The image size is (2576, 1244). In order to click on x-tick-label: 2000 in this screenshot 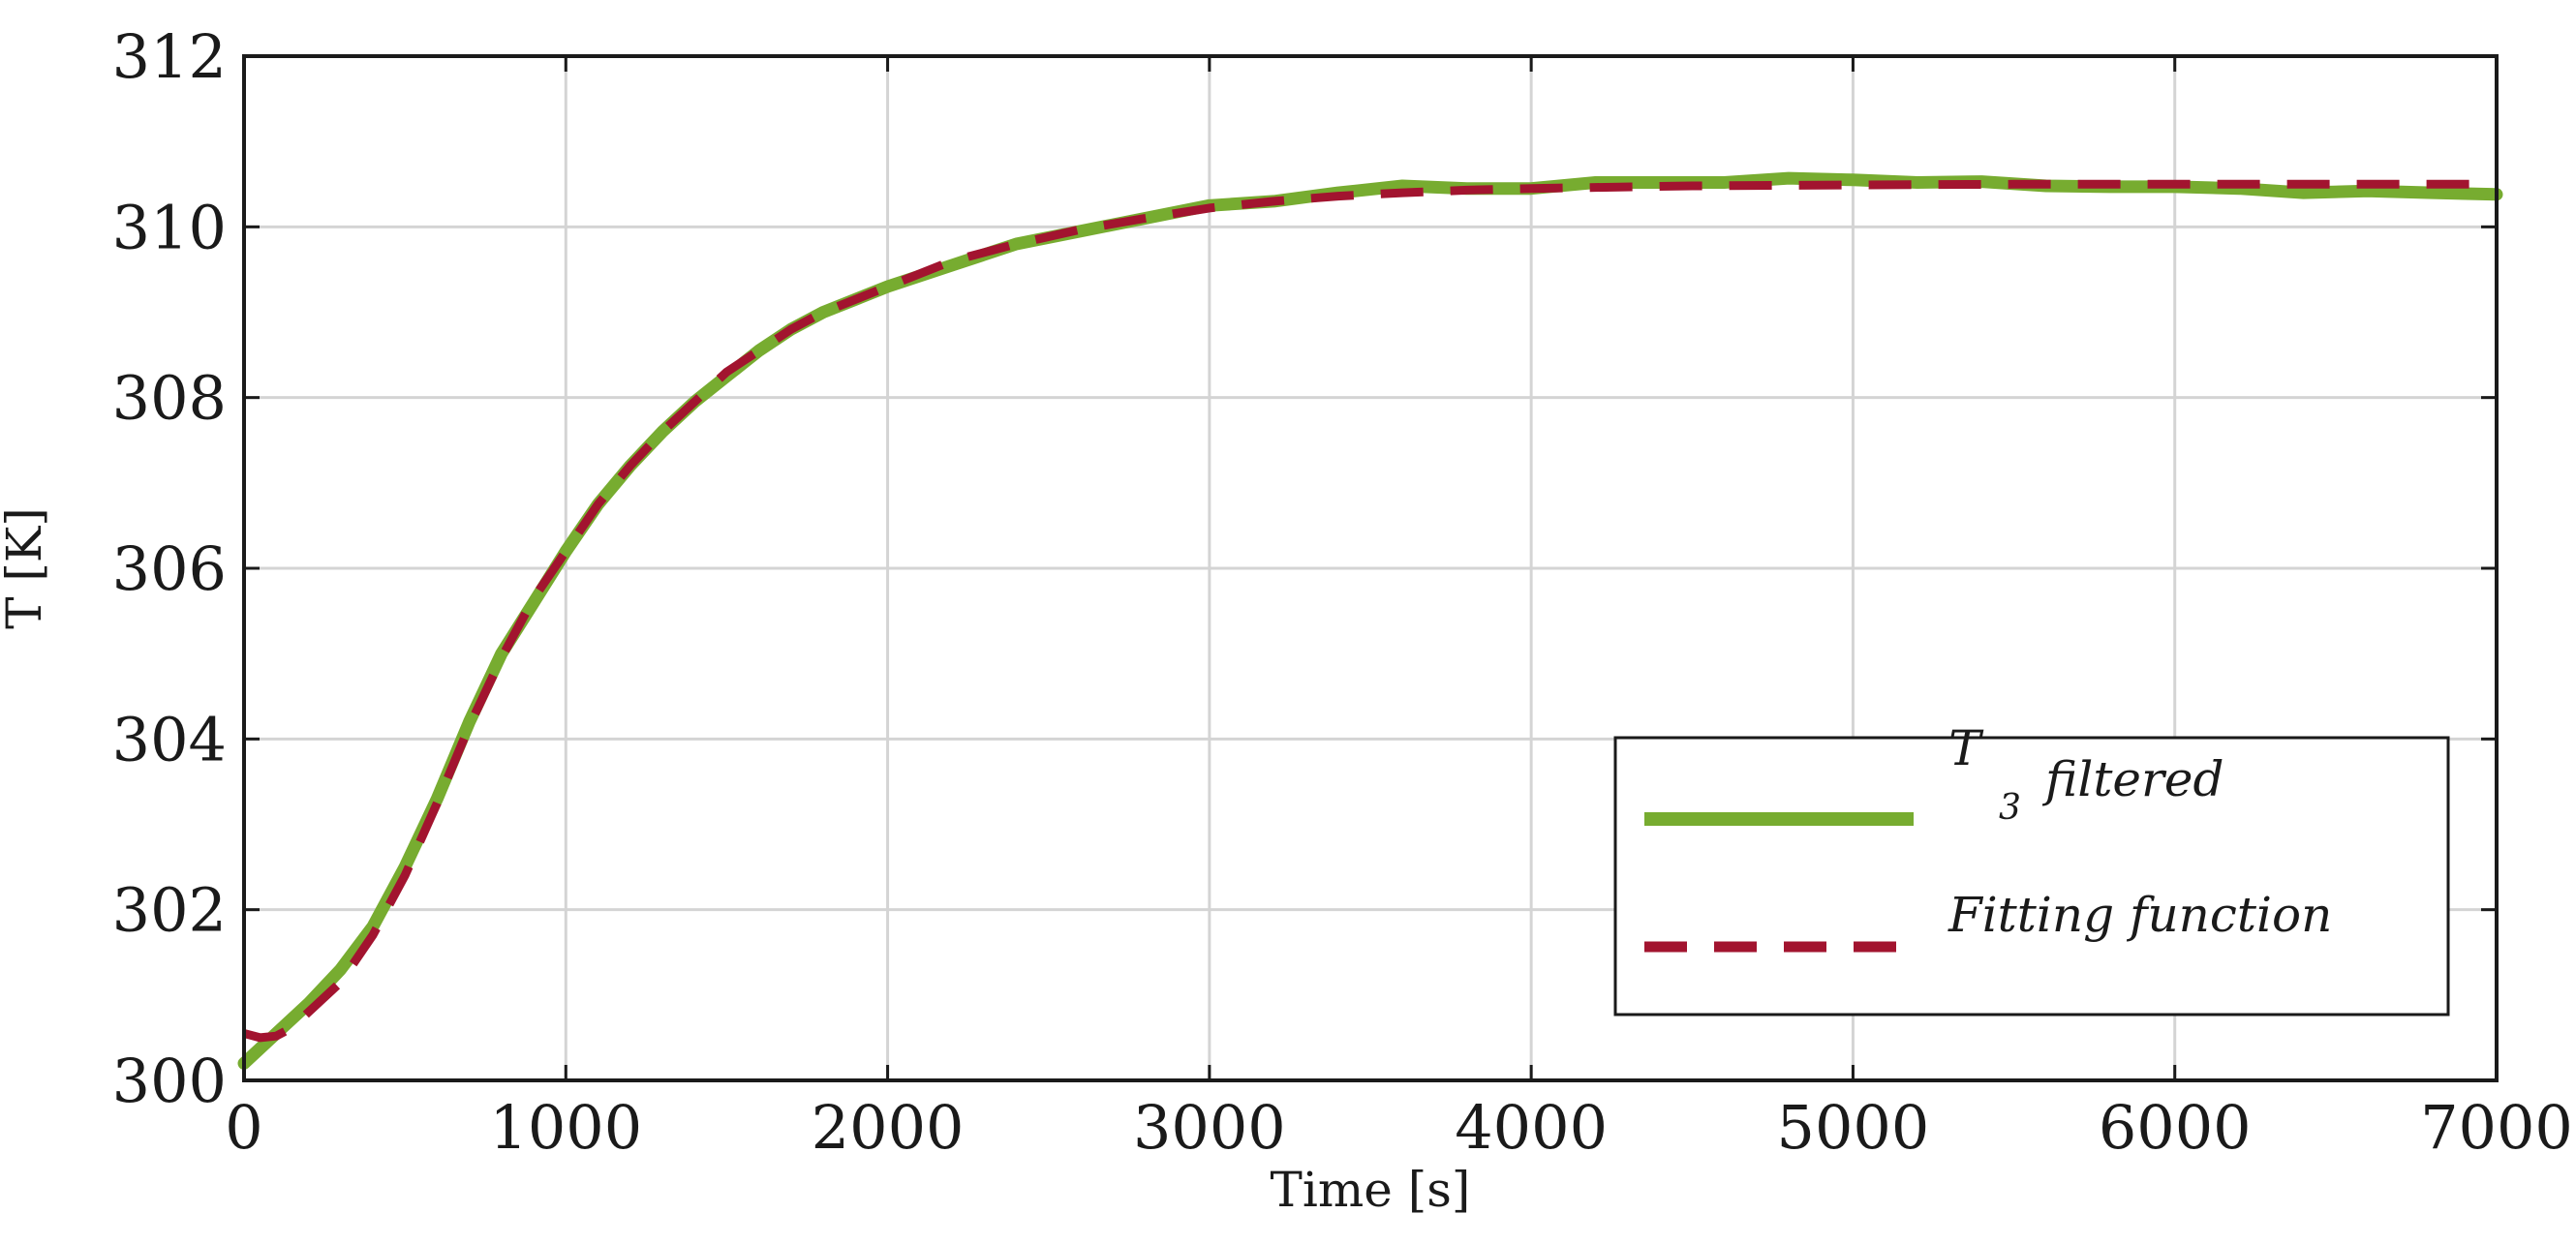, I will do `click(888, 1127)`.